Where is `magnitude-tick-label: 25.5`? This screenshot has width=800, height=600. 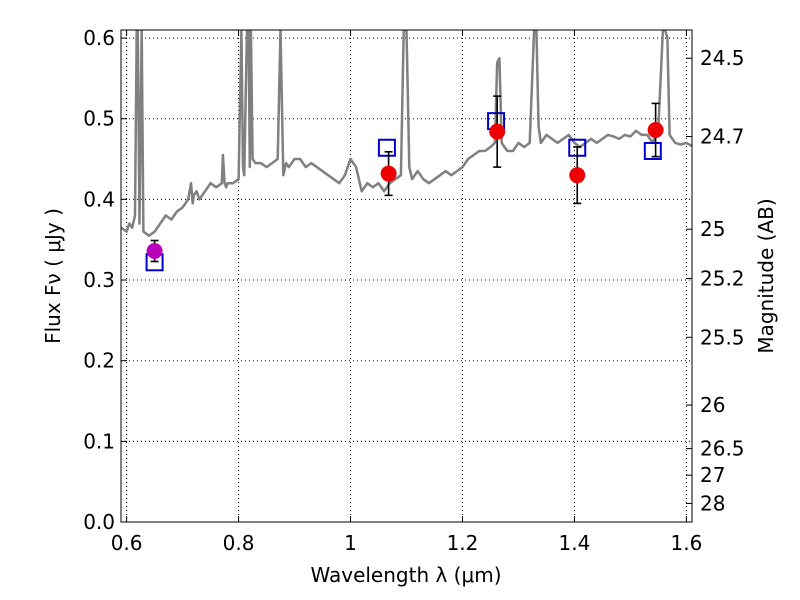
magnitude-tick-label: 25.5 is located at coordinates (722, 337).